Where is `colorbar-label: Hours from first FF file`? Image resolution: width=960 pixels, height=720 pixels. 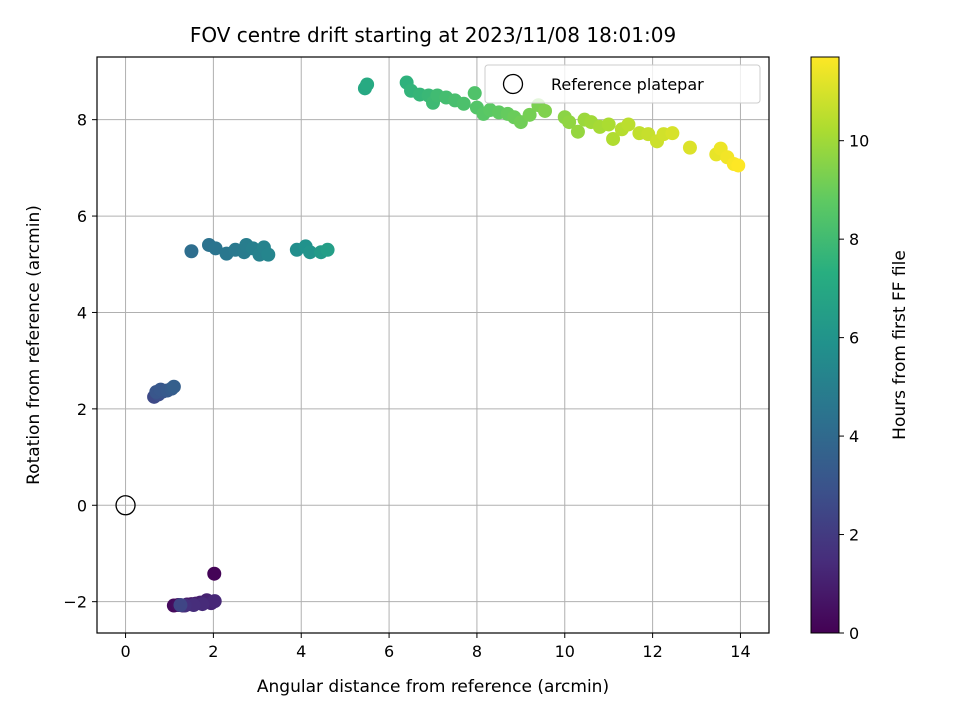 colorbar-label: Hours from first FF file is located at coordinates (900, 345).